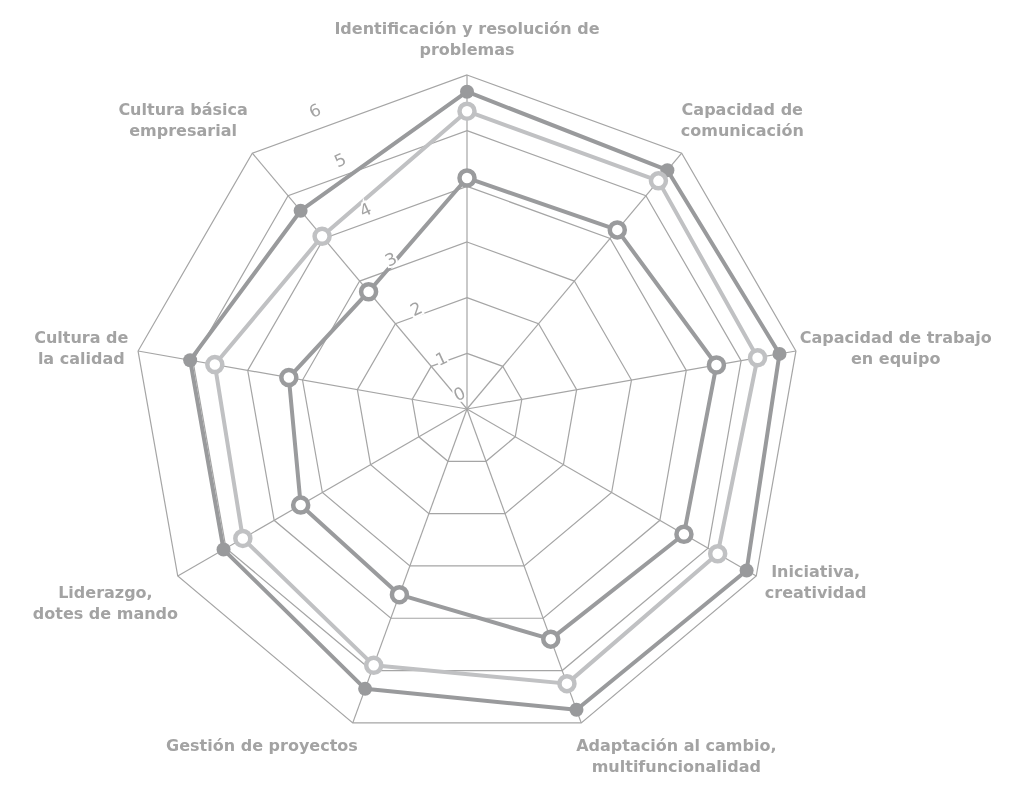 The height and width of the screenshot is (786, 1032). What do you see at coordinates (459, 394) in the screenshot?
I see `y-tick-label: 0` at bounding box center [459, 394].